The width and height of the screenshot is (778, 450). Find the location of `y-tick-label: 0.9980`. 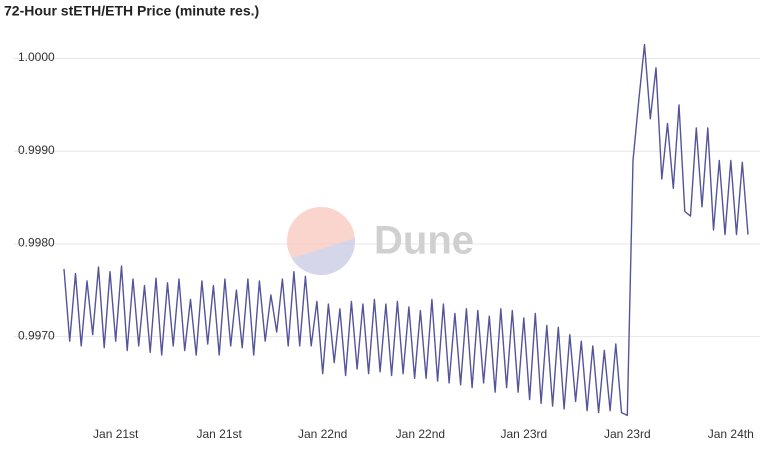

y-tick-label: 0.9980 is located at coordinates (36, 243).